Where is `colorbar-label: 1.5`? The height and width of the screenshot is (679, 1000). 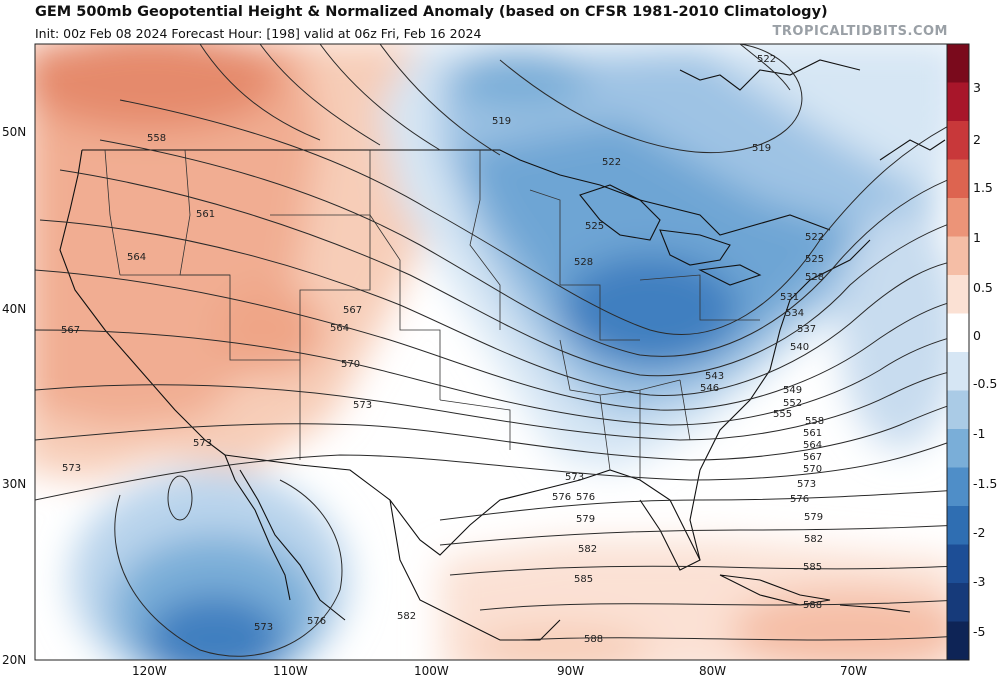
colorbar-label: 1.5 is located at coordinates (983, 187).